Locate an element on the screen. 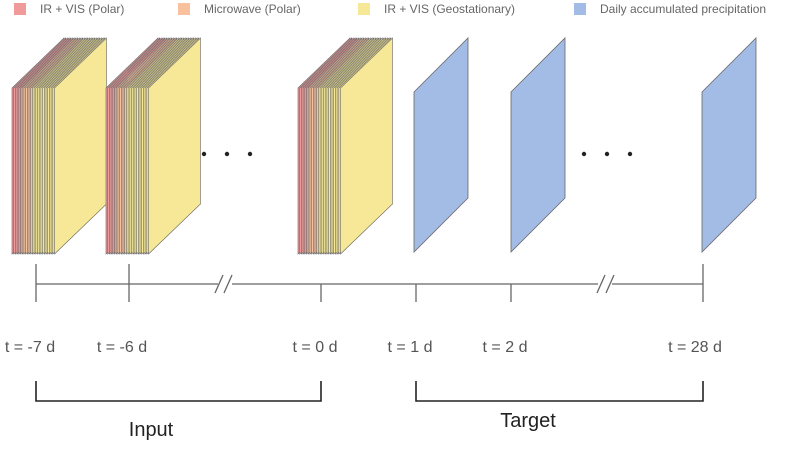 This screenshot has height=450, width=800. legend-swatch-geostationary is located at coordinates (364, 9).